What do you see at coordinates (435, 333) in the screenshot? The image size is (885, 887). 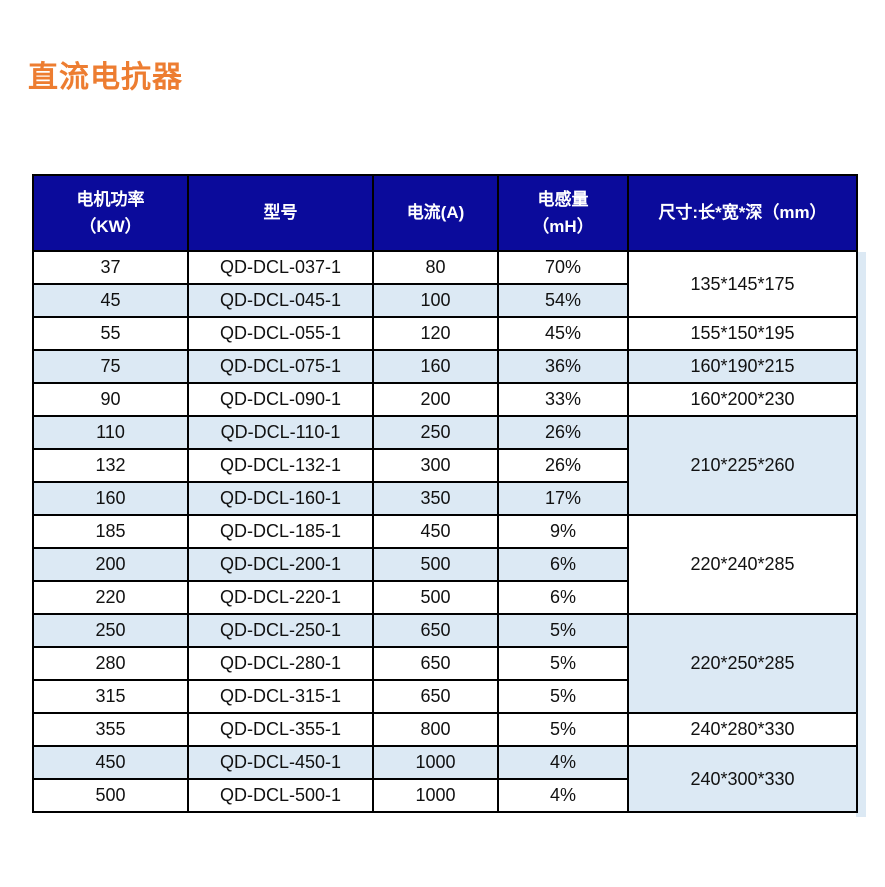 I see `current-cell: 120` at bounding box center [435, 333].